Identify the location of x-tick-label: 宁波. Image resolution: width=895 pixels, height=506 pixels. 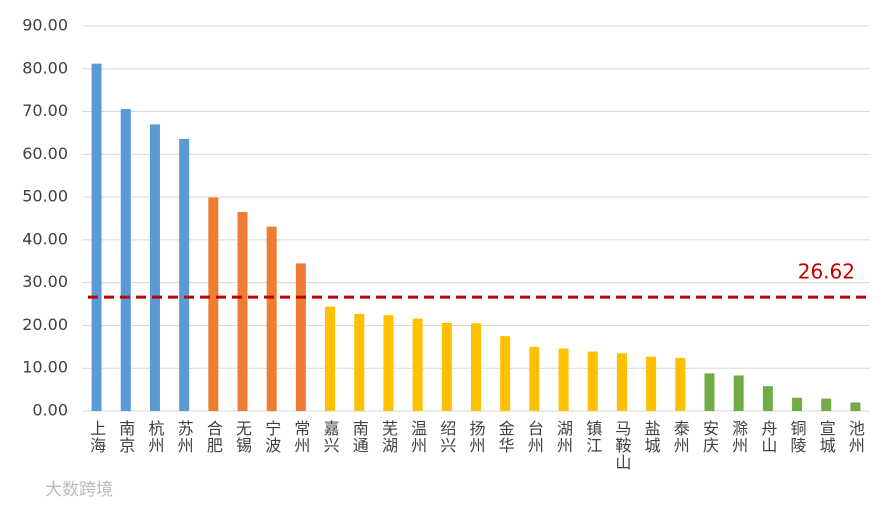
(271, 437).